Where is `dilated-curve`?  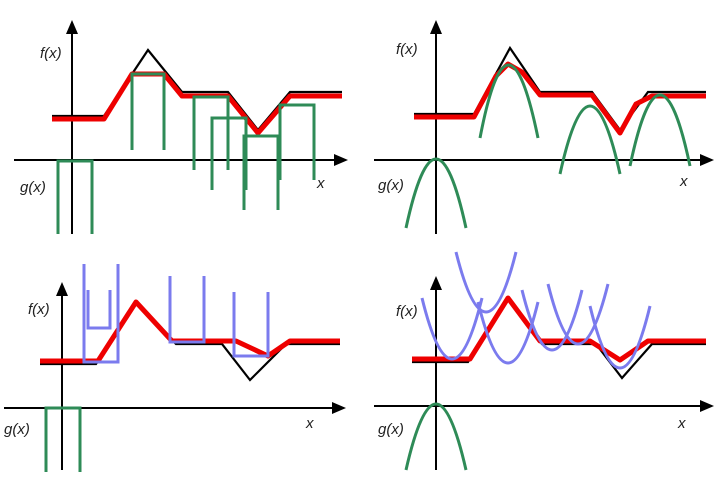 dilated-curve is located at coordinates (559, 329).